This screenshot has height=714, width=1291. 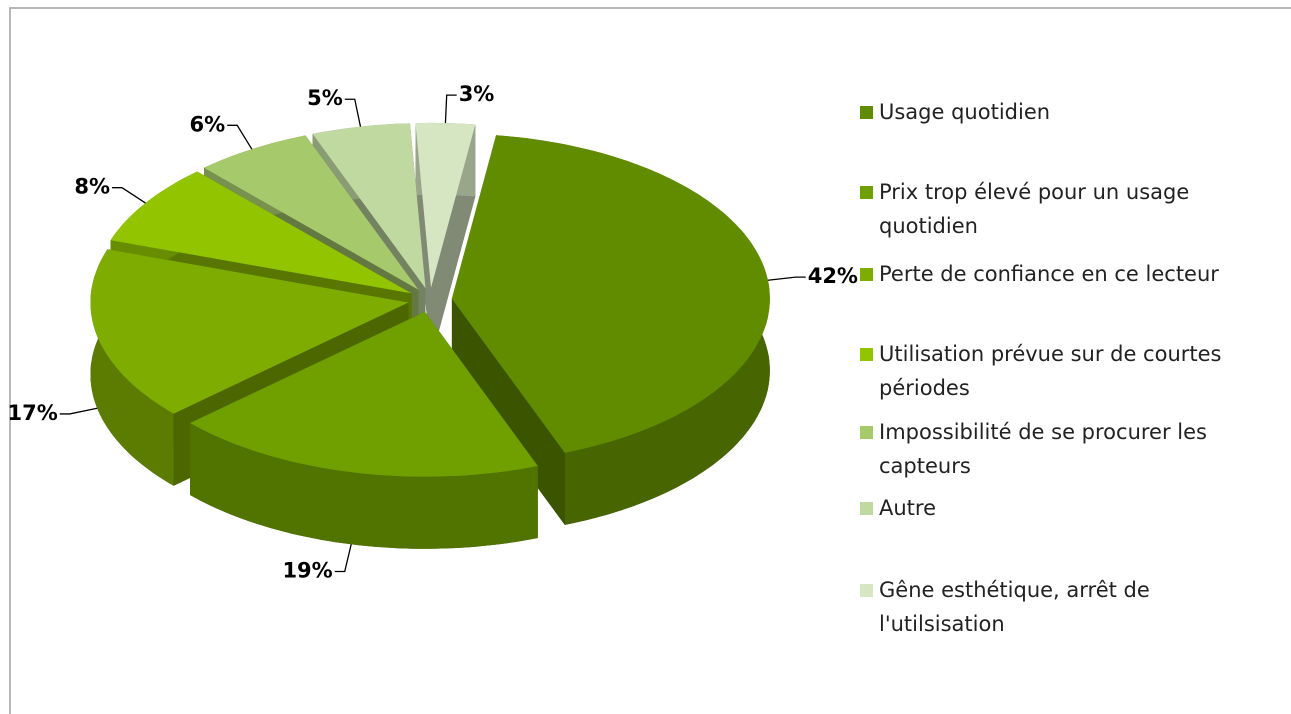 What do you see at coordinates (1049, 274) in the screenshot?
I see `legend-label: Perte de confiance en ce lecteur` at bounding box center [1049, 274].